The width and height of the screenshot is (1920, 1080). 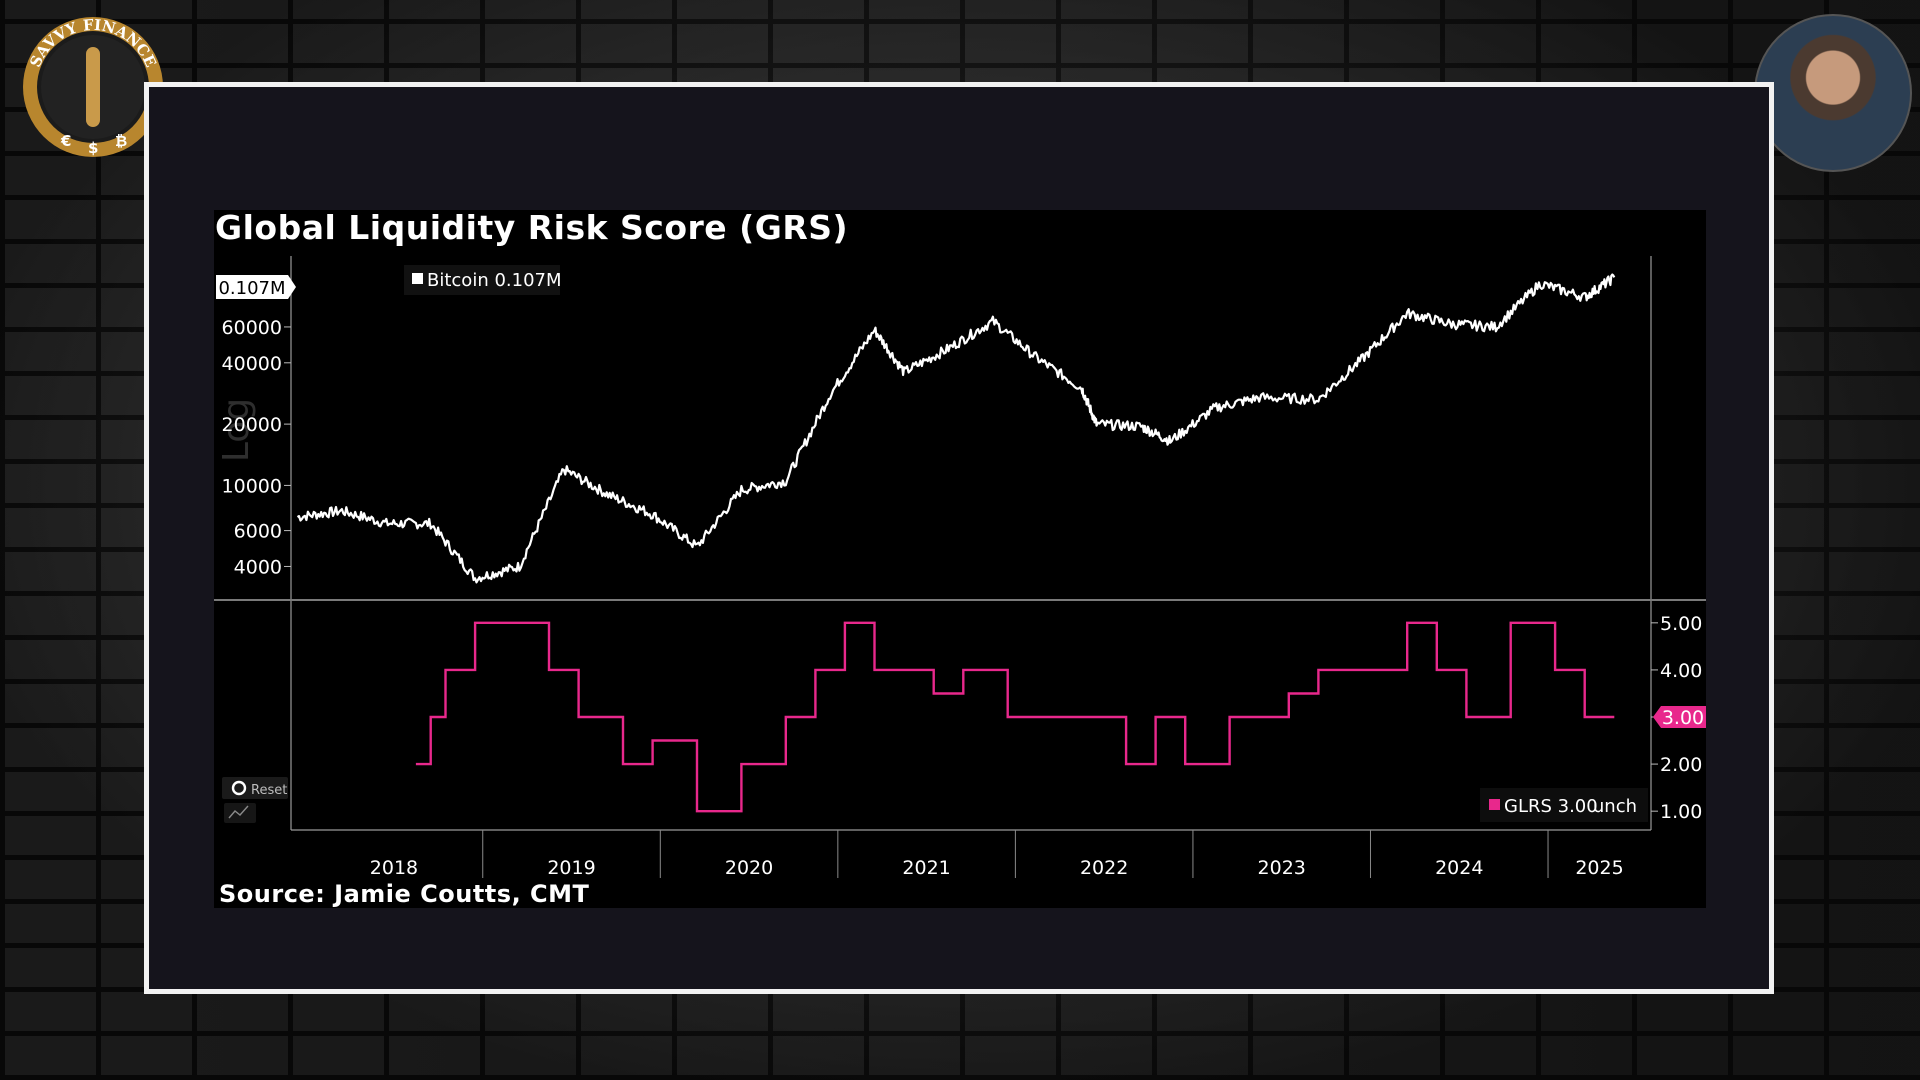 What do you see at coordinates (571, 868) in the screenshot?
I see `x-tick-label: 2019` at bounding box center [571, 868].